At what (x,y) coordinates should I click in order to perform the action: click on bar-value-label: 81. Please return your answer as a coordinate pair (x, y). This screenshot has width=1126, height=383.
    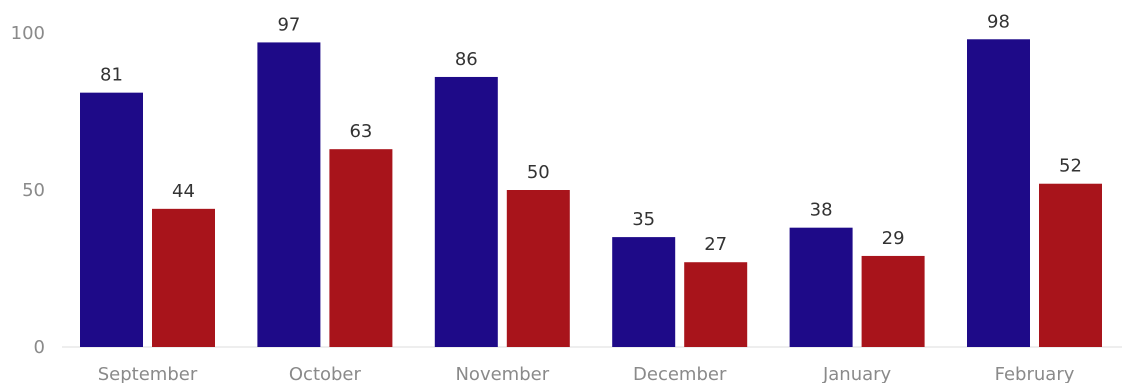
    Looking at the image, I should click on (111, 75).